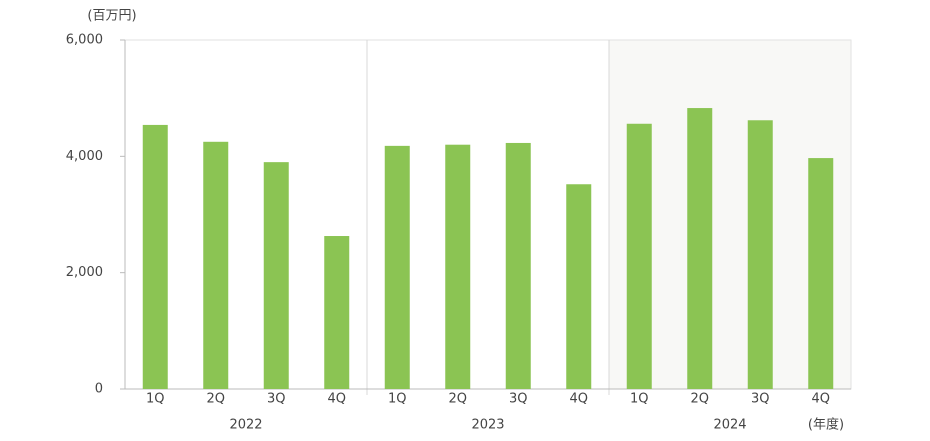 The width and height of the screenshot is (930, 441). What do you see at coordinates (245, 425) in the screenshot?
I see `group-label: 2022` at bounding box center [245, 425].